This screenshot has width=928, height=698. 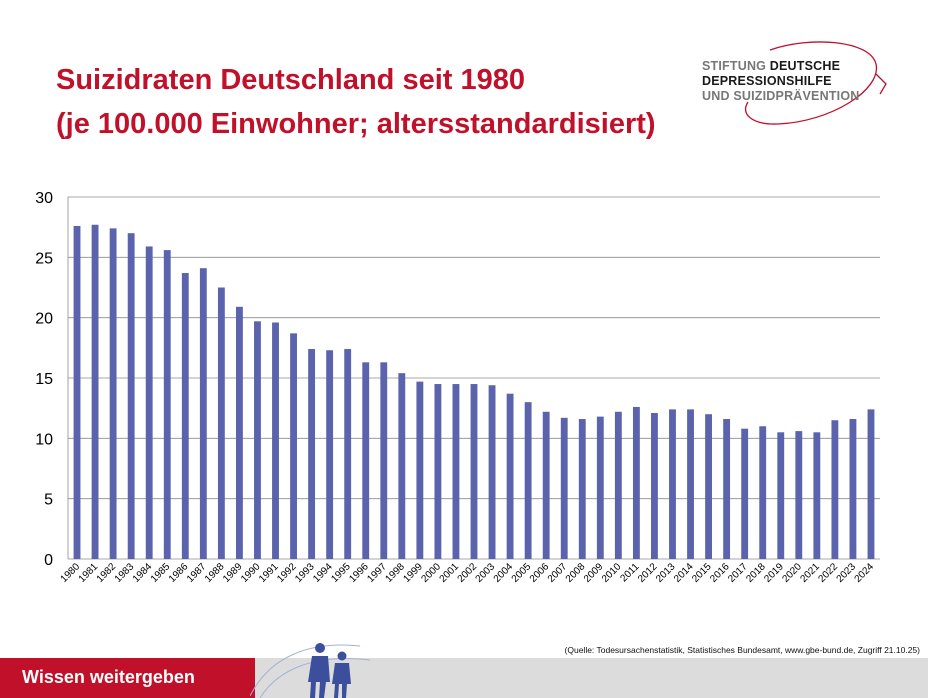 I want to click on x-tick-label: 2015, so click(x=702, y=573).